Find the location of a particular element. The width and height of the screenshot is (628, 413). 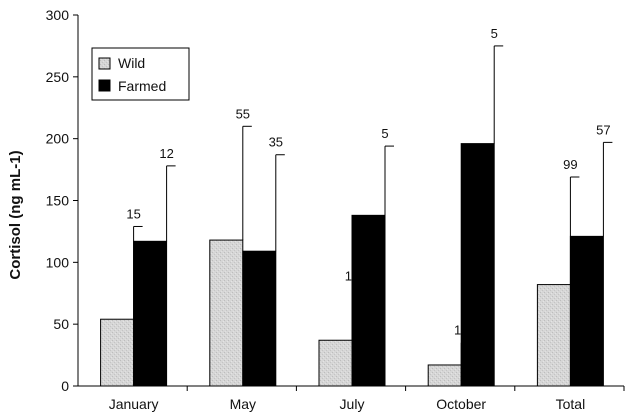

legend-label-farmed: Farmed is located at coordinates (142, 86).